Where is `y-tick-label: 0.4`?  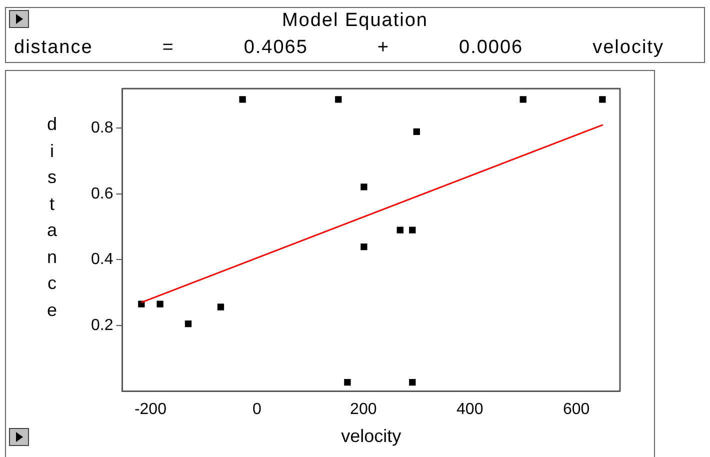
y-tick-label: 0.4 is located at coordinates (102, 259).